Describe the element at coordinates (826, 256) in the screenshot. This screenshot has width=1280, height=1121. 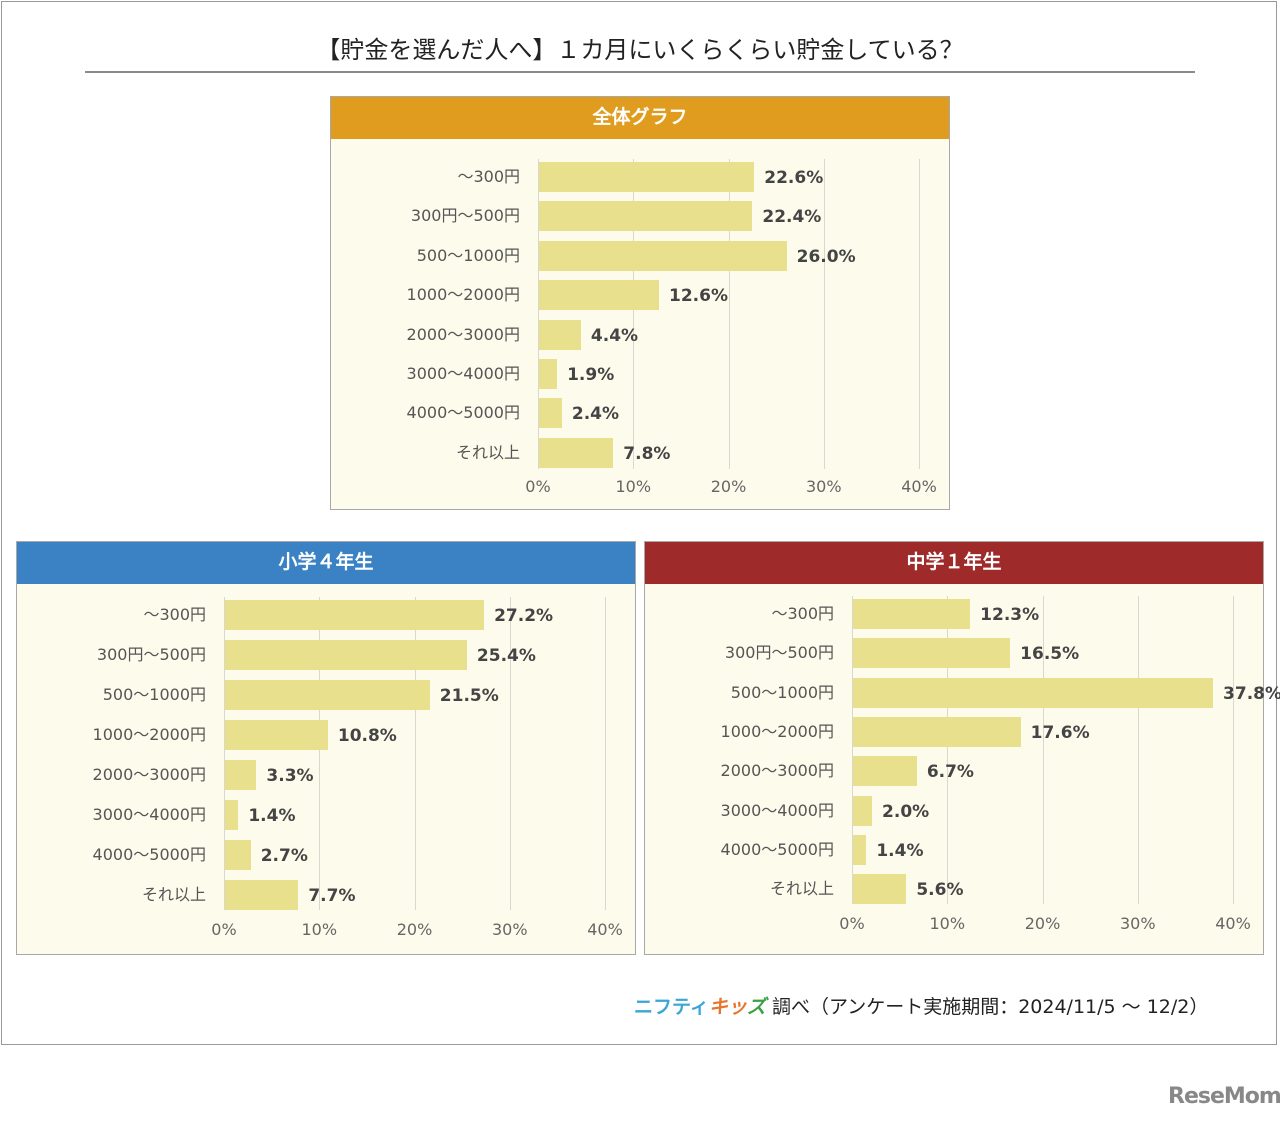
I see `data-label: 26.0%` at that location.